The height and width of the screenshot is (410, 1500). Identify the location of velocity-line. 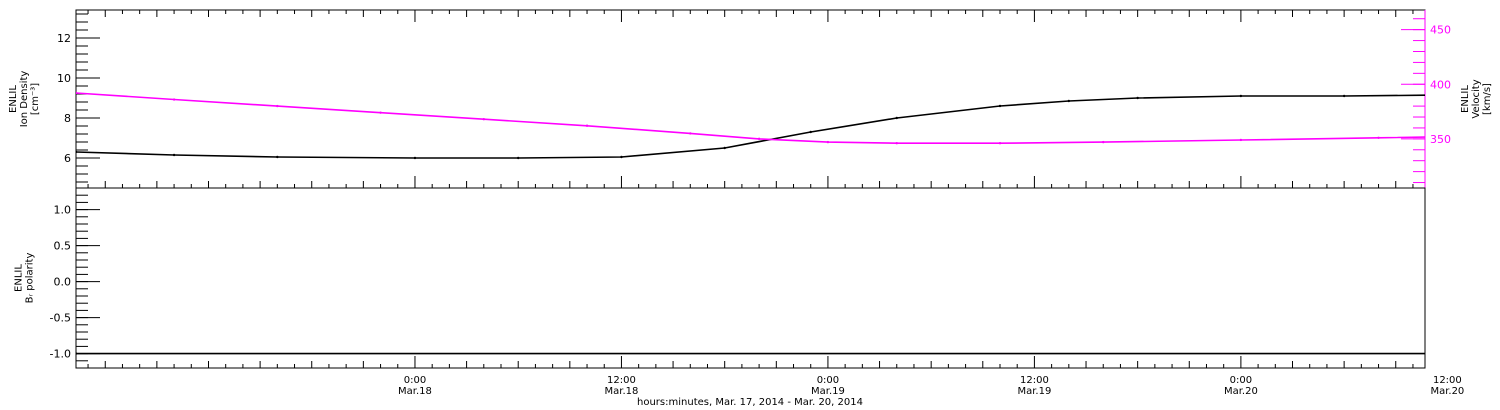
(750, 118).